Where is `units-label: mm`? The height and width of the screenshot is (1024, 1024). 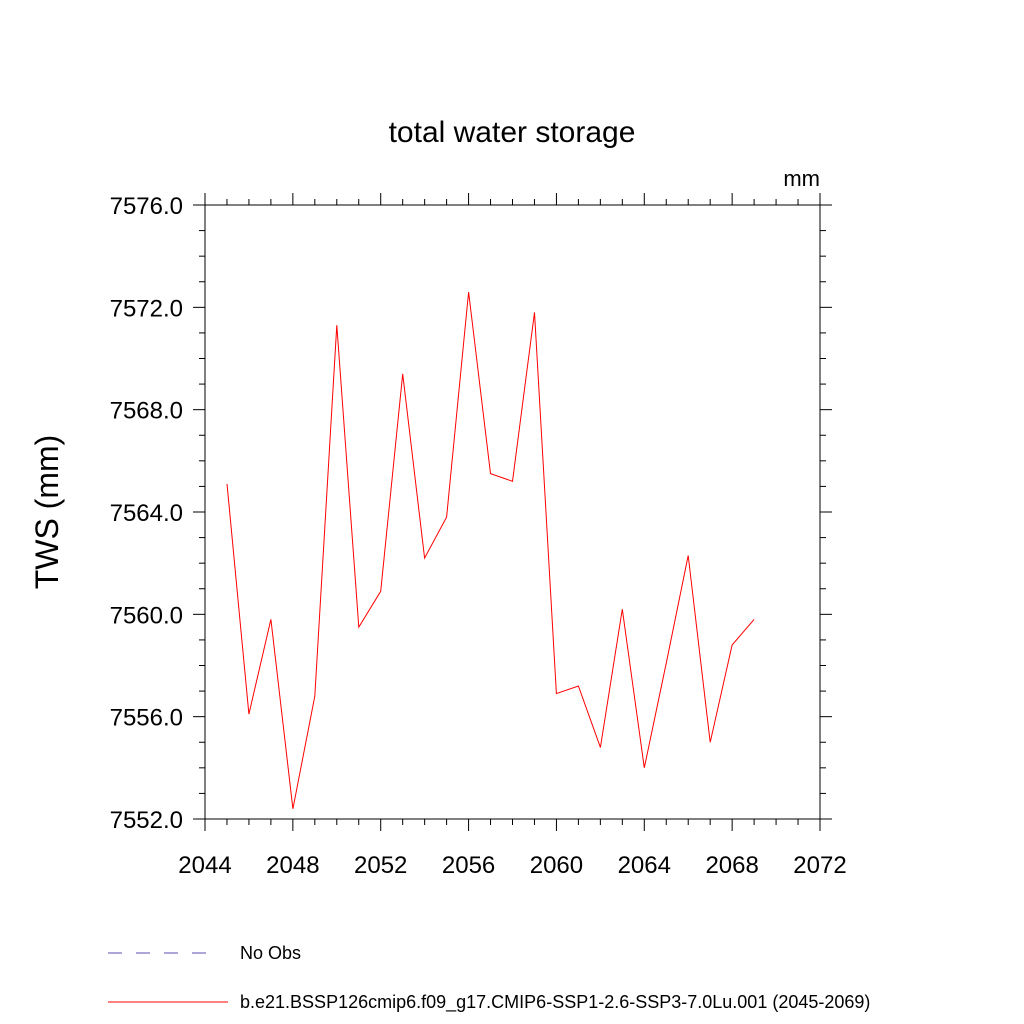
units-label: mm is located at coordinates (801, 178).